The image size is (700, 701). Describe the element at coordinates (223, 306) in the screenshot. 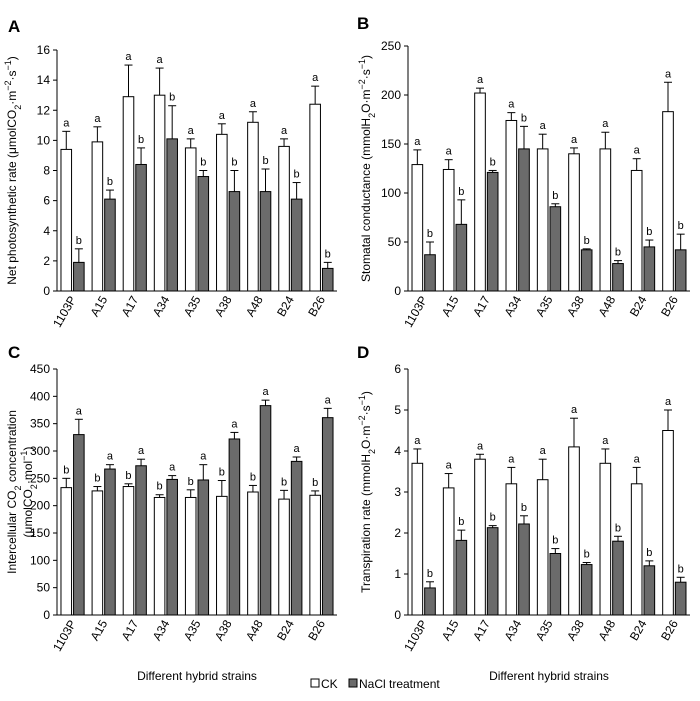

I see `x-tick-label: A38` at that location.